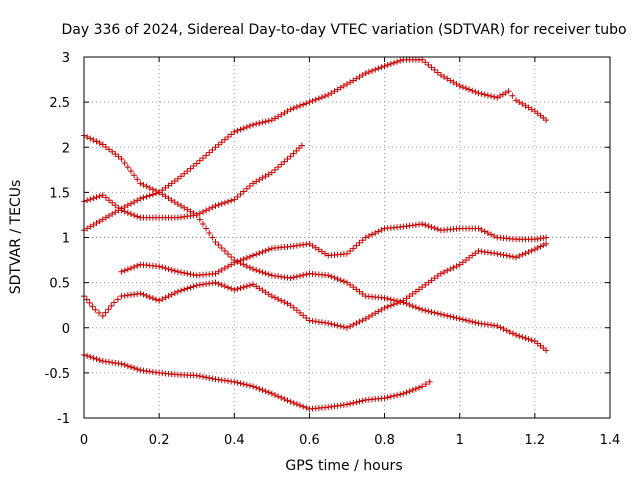 This screenshot has width=640, height=480. I want to click on y-tick-label: 2.5, so click(59, 103).